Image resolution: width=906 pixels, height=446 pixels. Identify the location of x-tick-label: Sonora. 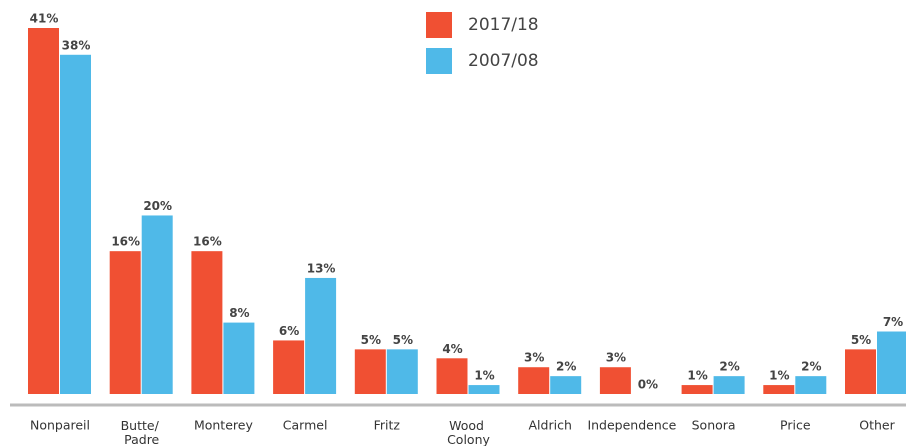
(714, 425).